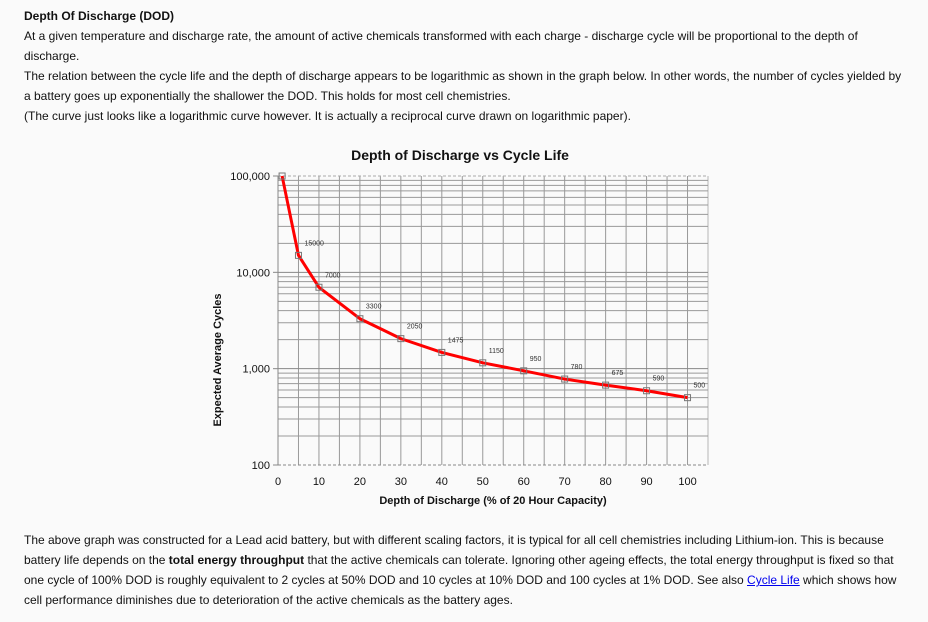 This screenshot has height=622, width=928. I want to click on data-label: 500, so click(700, 386).